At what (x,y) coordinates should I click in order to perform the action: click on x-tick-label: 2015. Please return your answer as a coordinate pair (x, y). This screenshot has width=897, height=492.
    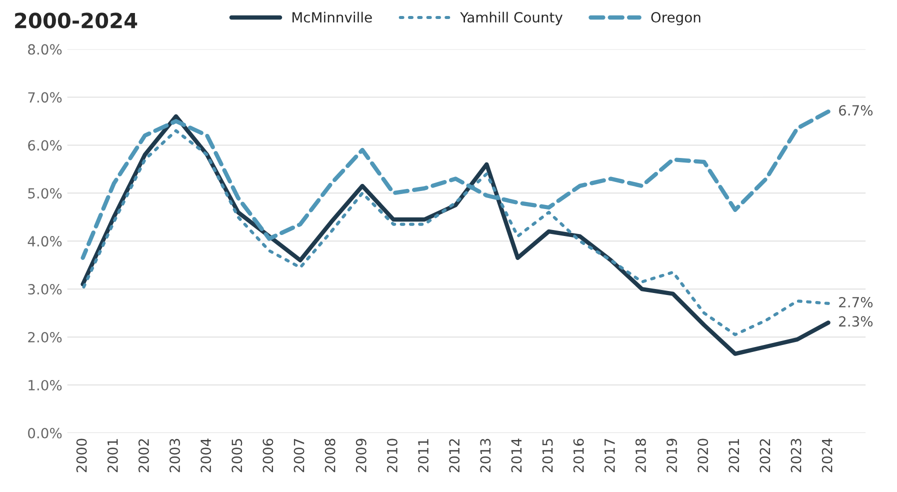
    Looking at the image, I should click on (547, 455).